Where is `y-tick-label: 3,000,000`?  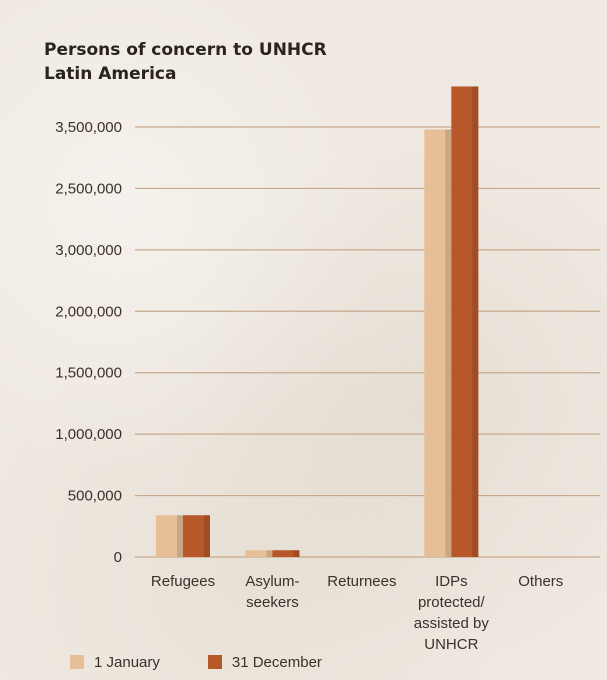 y-tick-label: 3,000,000 is located at coordinates (88, 250).